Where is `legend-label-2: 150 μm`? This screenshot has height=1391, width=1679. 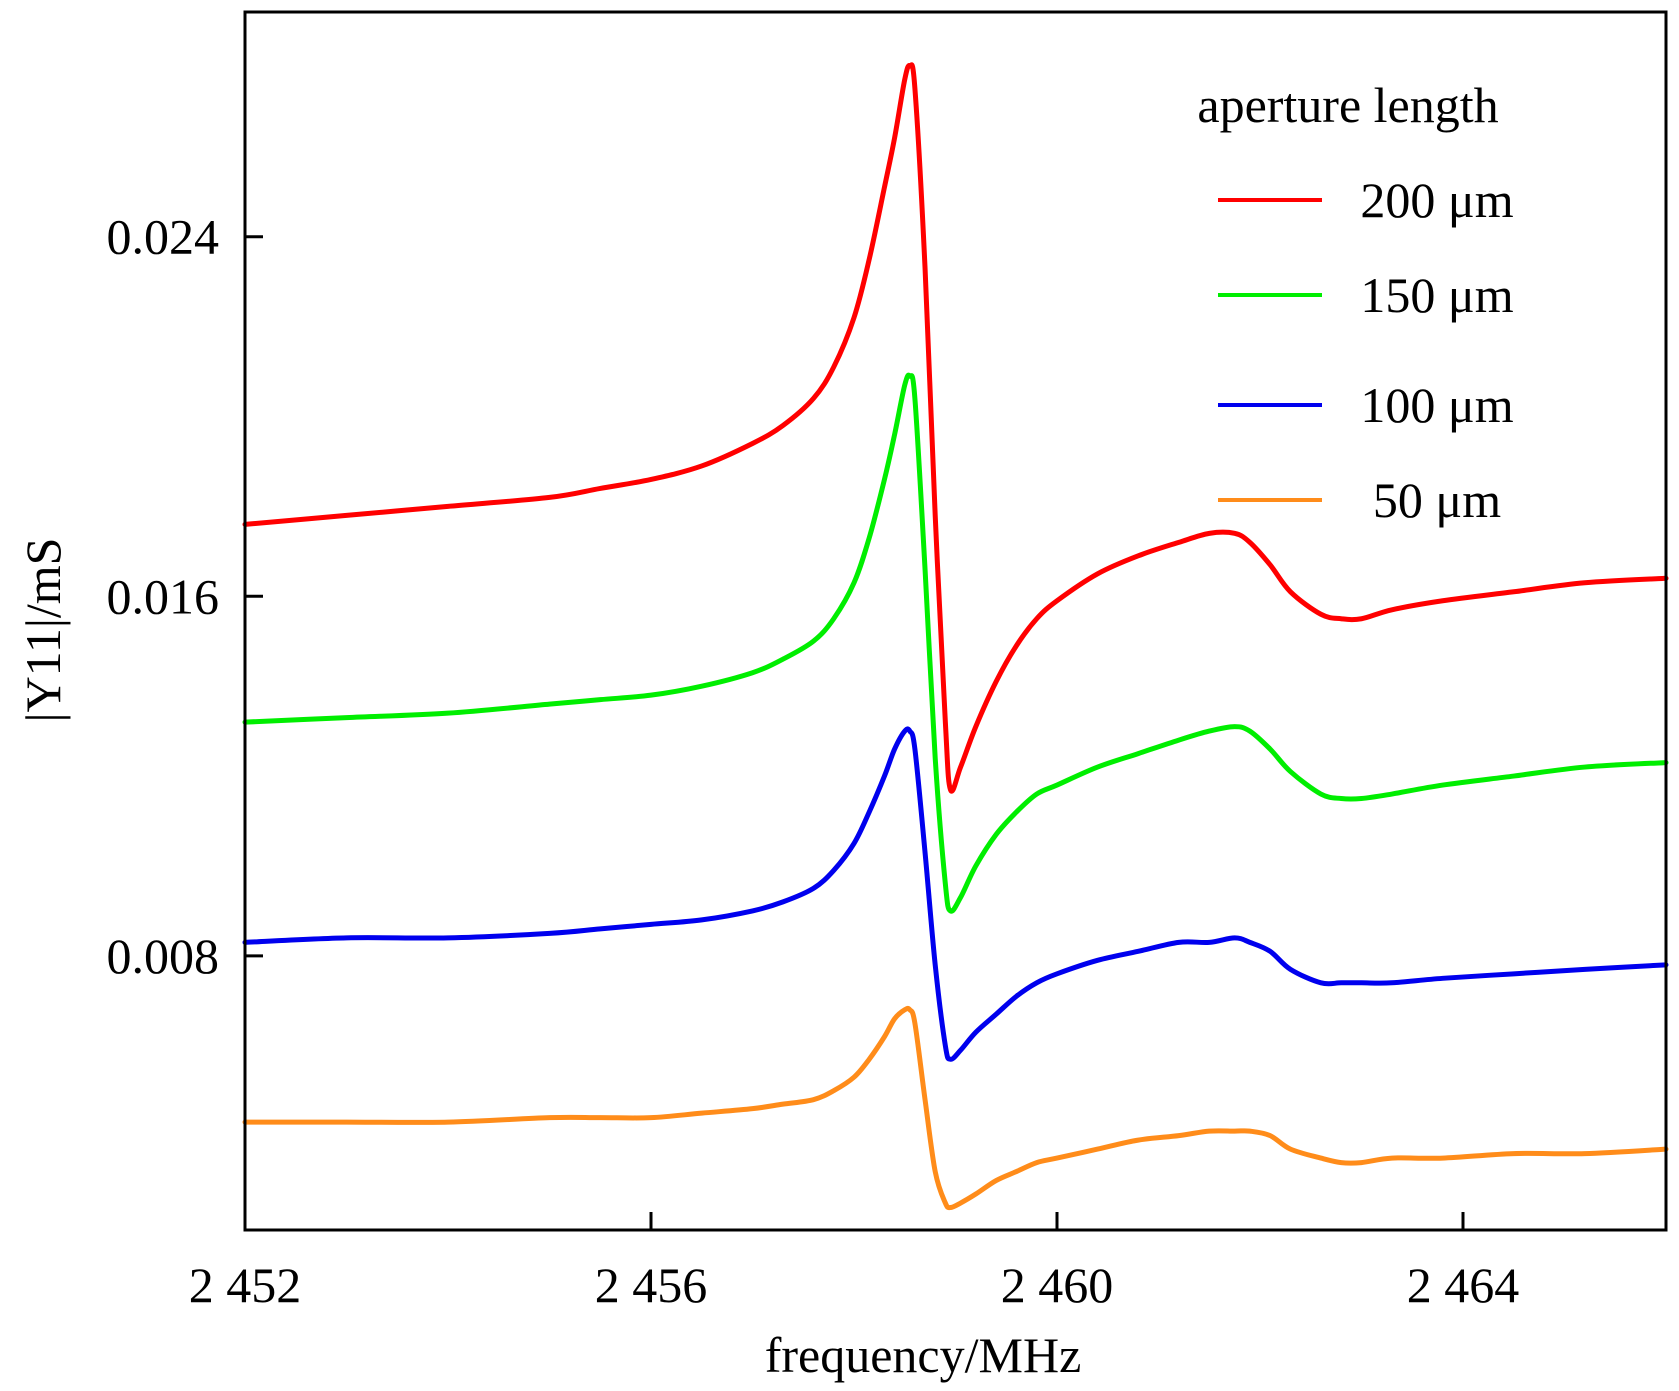
legend-label-2: 150 μm is located at coordinates (1436, 295).